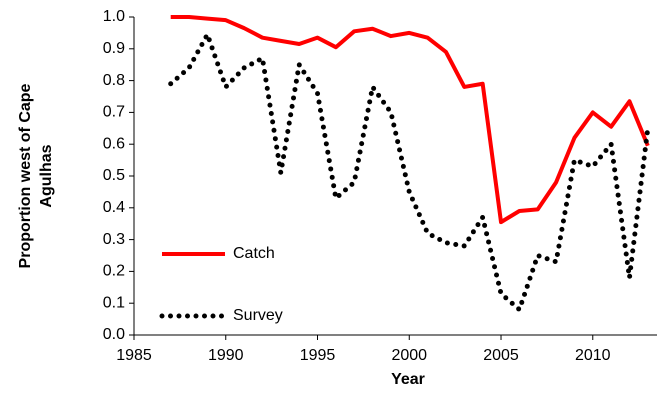  I want to click on x-tick-label: 1985, so click(134, 355).